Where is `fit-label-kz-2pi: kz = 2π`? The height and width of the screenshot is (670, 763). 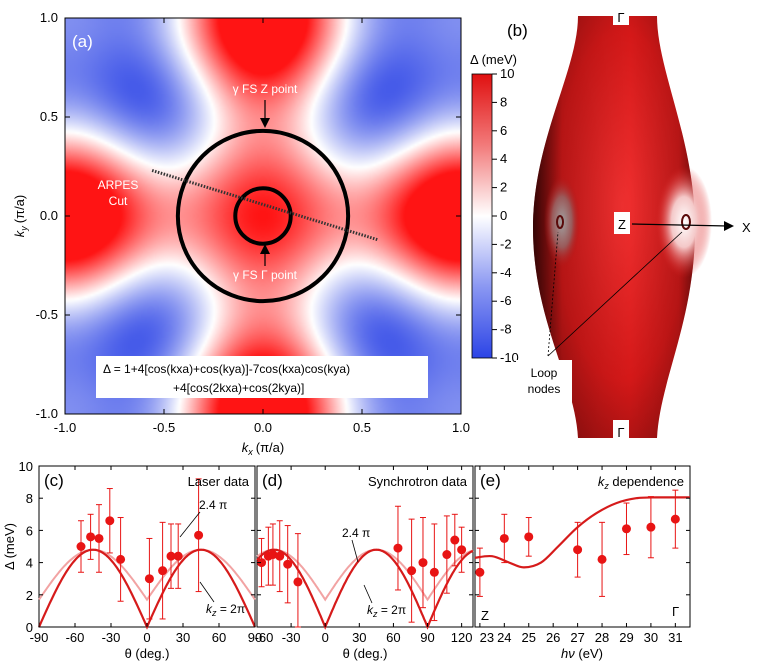
fit-label-kz-2pi: kz = 2π is located at coordinates (386, 611).